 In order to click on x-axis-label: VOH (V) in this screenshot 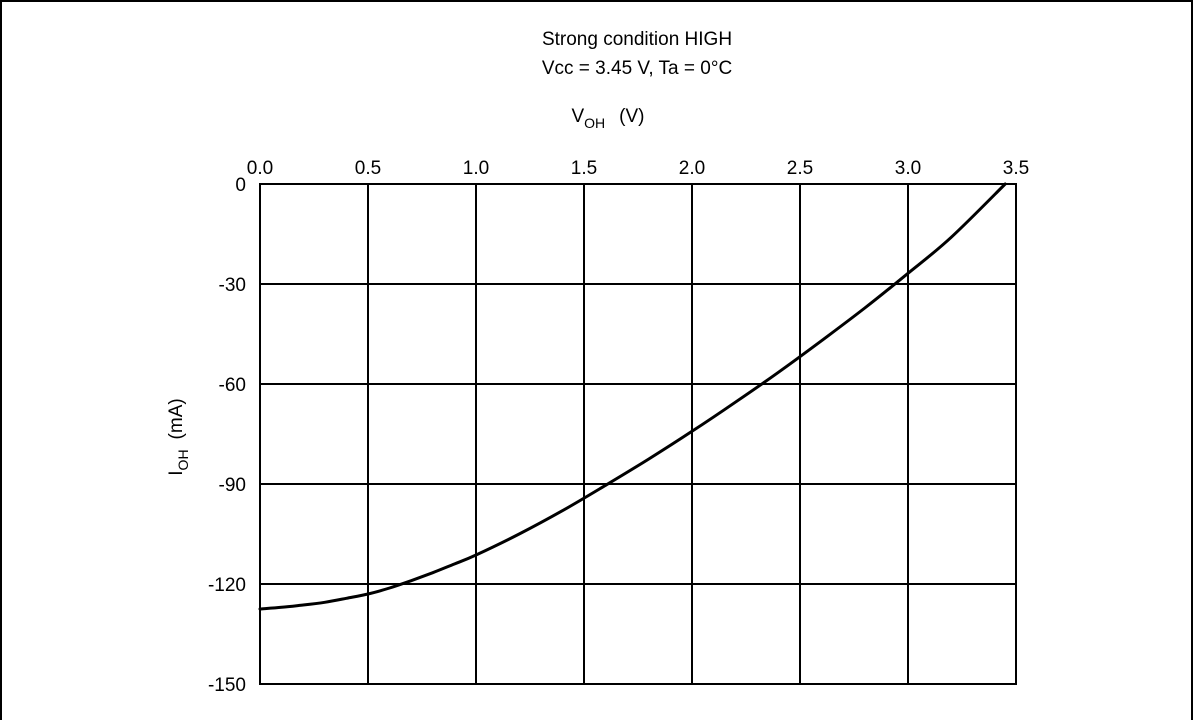, I will do `click(607, 118)`.